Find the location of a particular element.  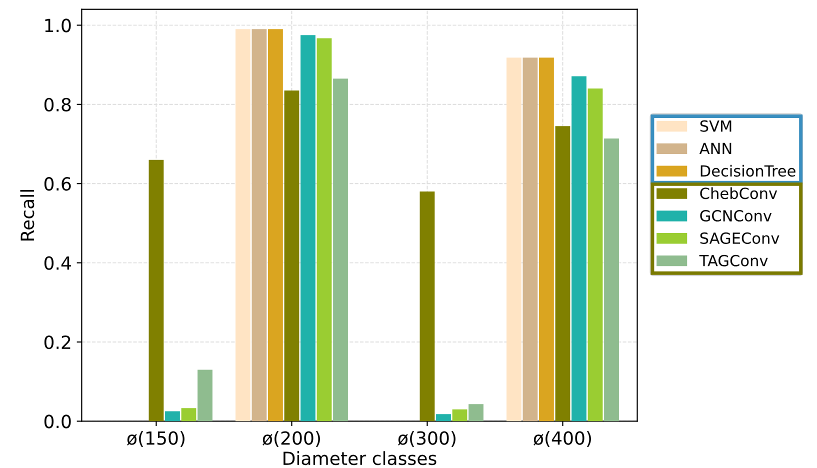

y-tick-label: 0.6 is located at coordinates (57, 184).